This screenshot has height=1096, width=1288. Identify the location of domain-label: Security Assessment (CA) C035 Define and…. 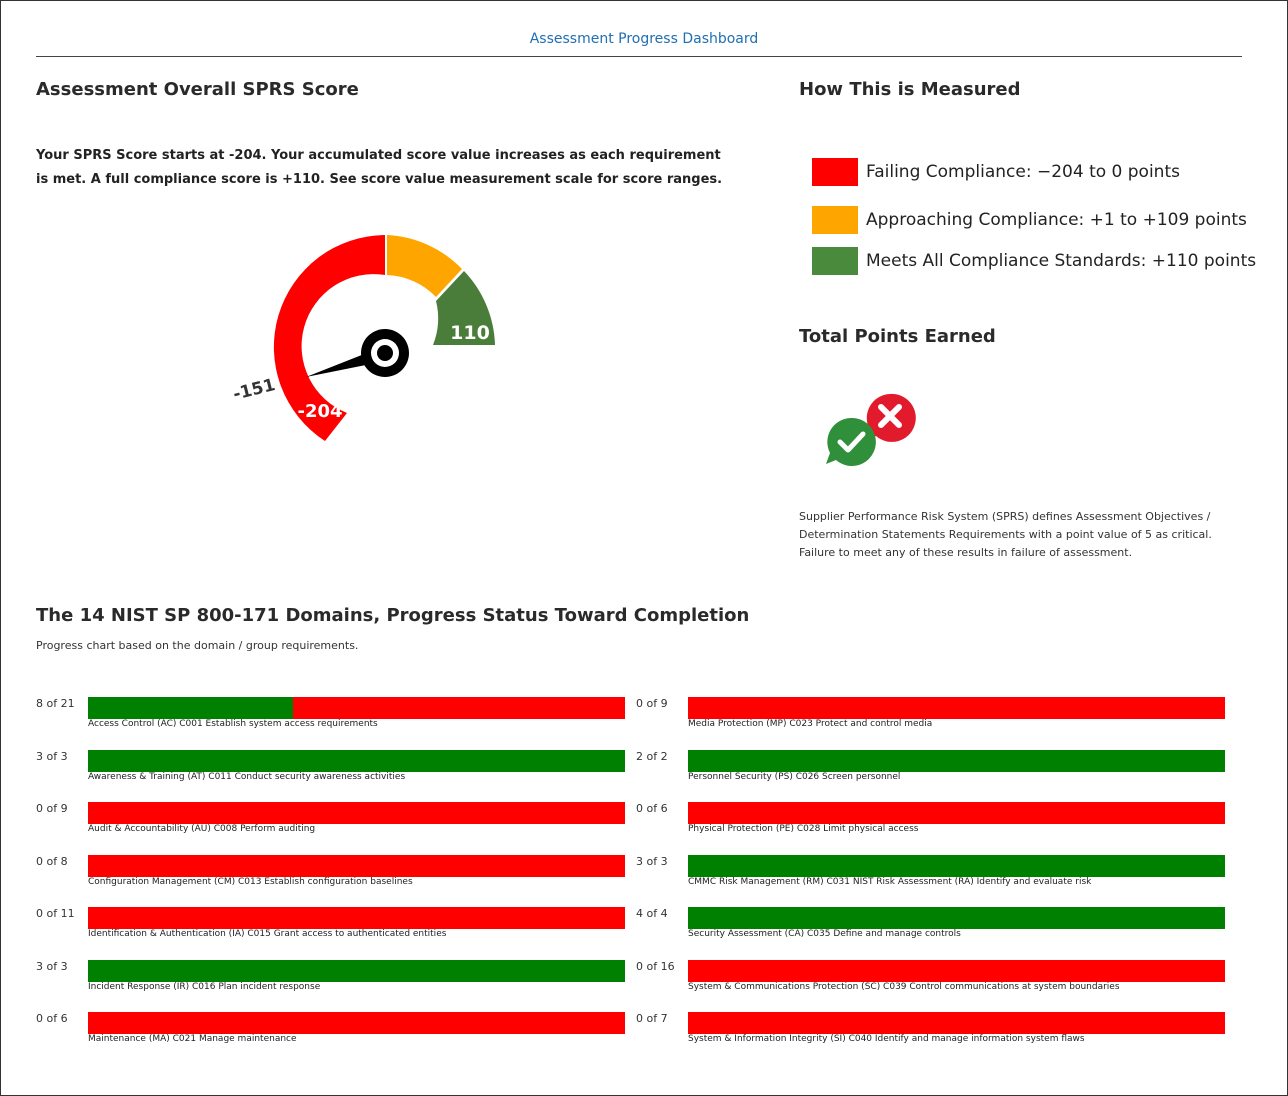
(824, 934).